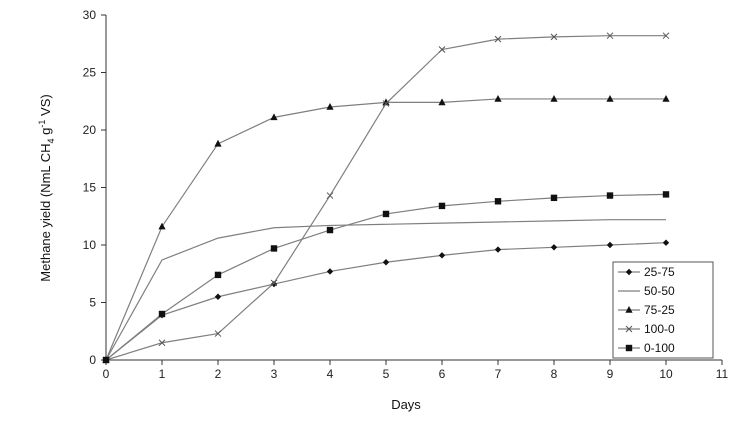 Image resolution: width=748 pixels, height=421 pixels. What do you see at coordinates (274, 374) in the screenshot?
I see `x-tick-label: 3` at bounding box center [274, 374].